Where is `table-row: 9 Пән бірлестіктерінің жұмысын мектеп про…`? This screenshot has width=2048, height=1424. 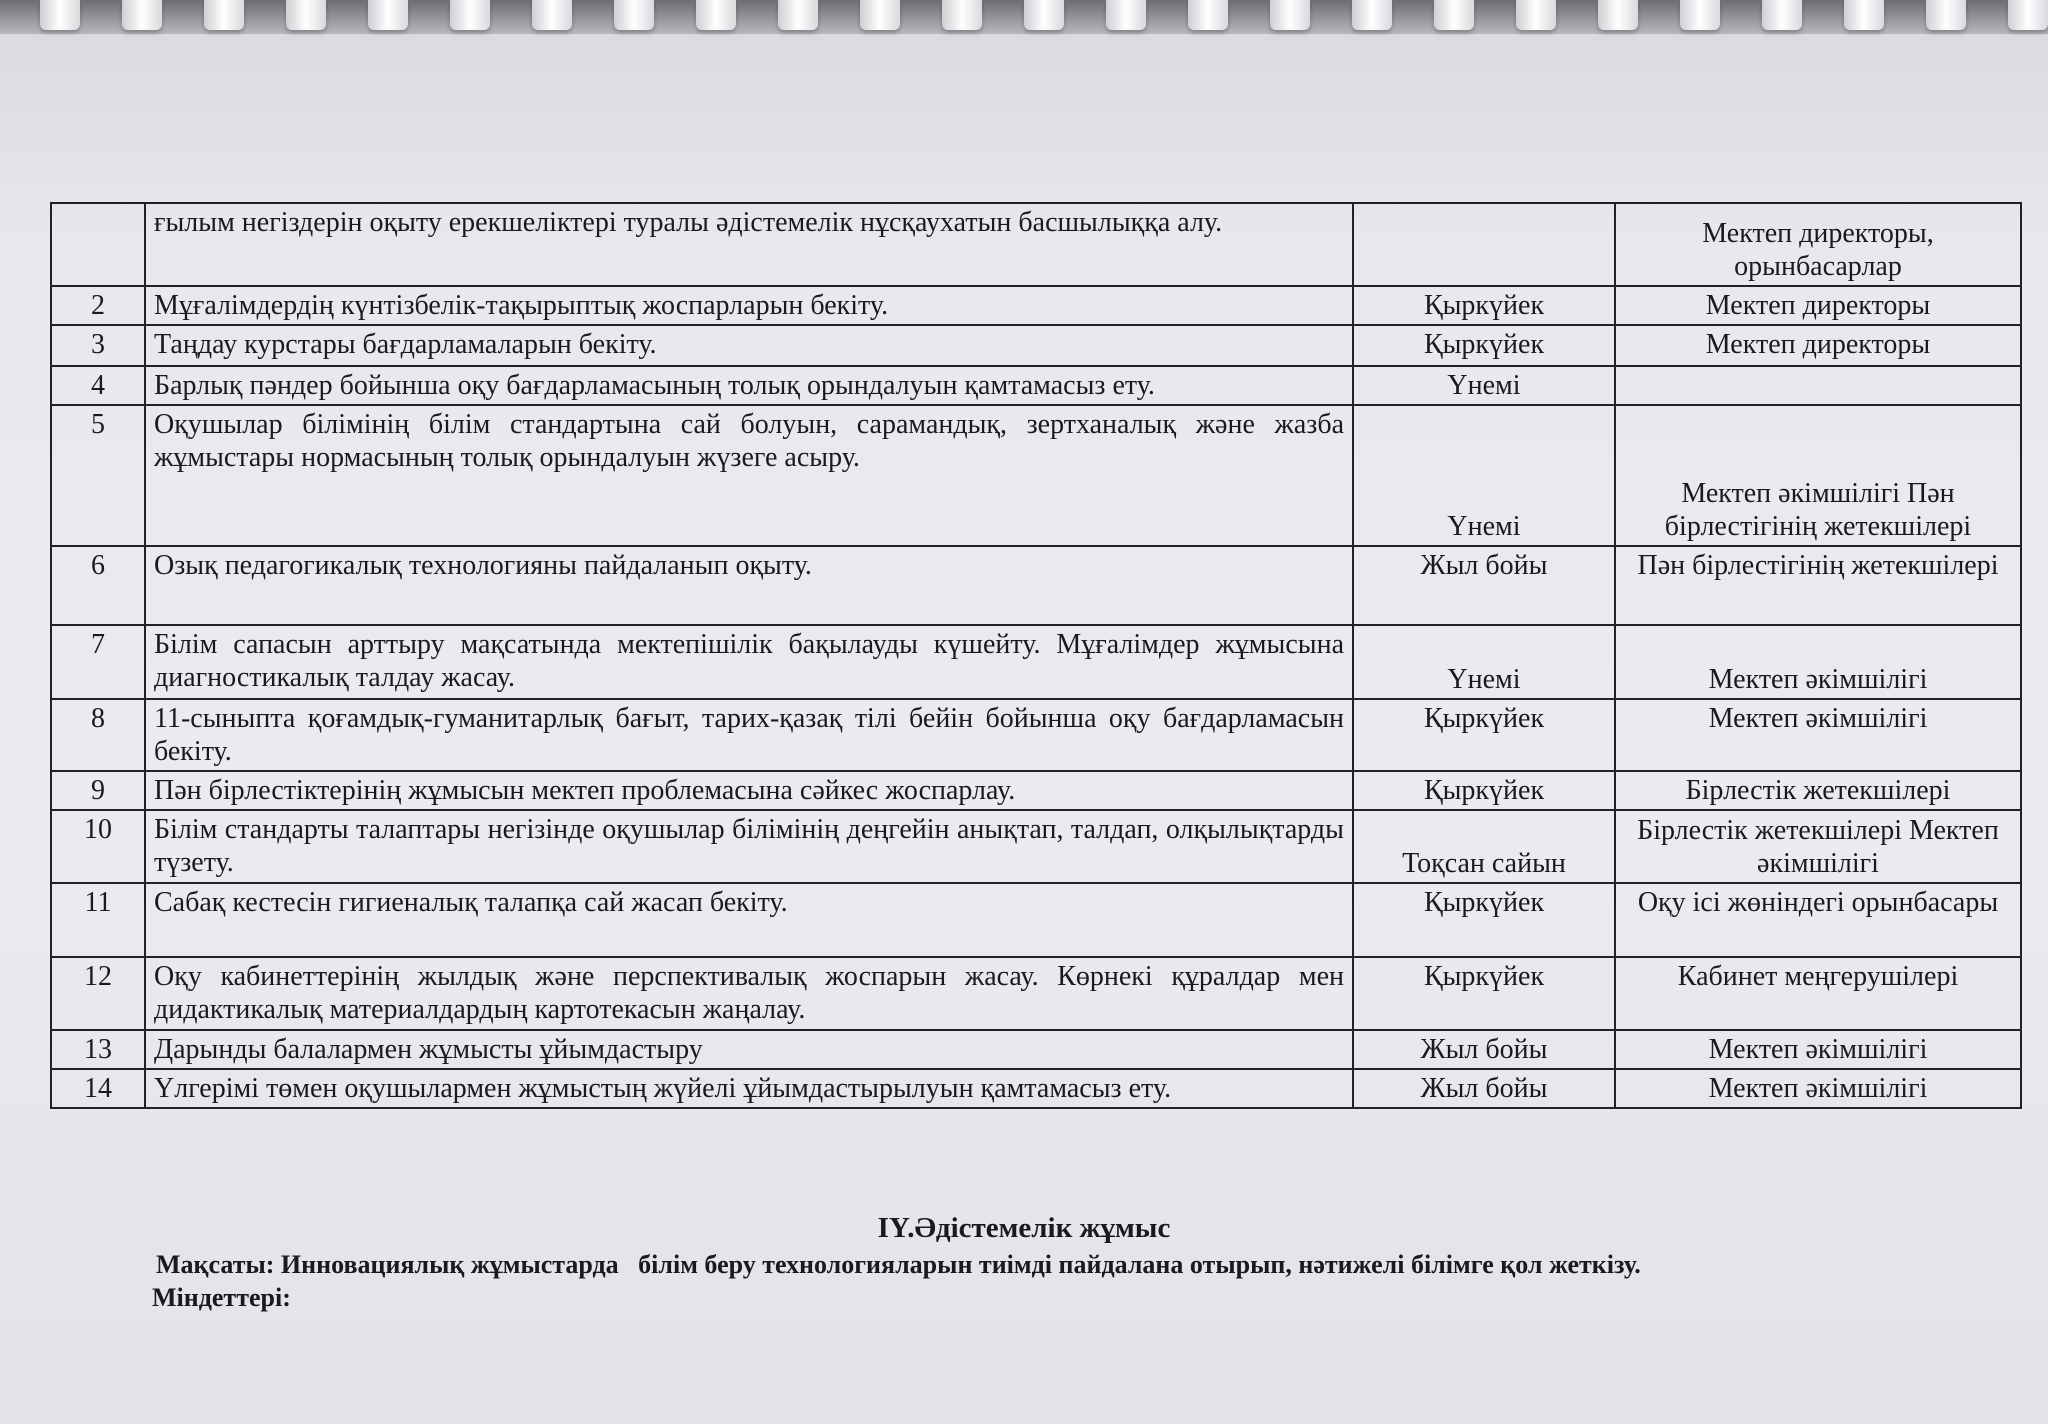
table-row: 9 Пән бірлестіктерінің жұмысын мектеп про… is located at coordinates (1036, 790).